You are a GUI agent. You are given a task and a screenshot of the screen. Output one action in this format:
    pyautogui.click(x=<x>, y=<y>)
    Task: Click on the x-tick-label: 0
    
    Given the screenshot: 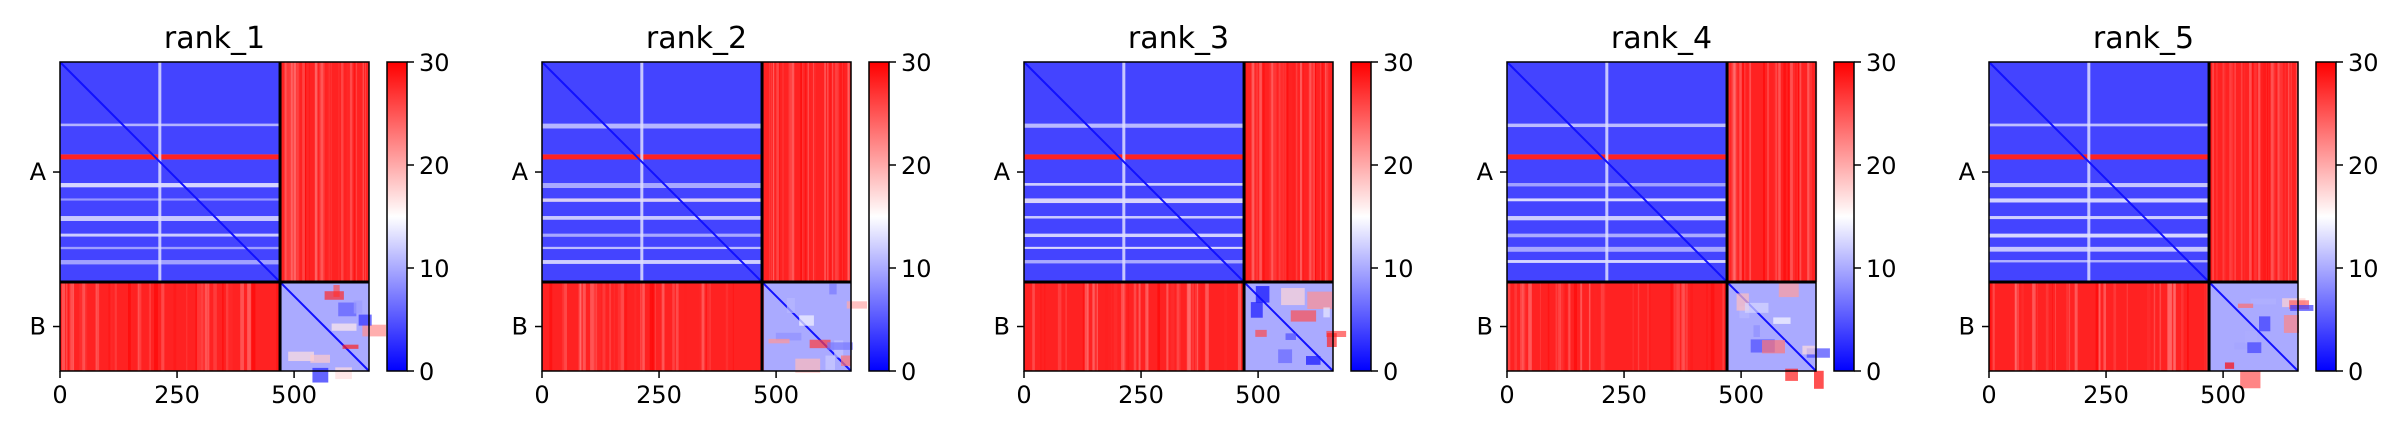 What is the action you would take?
    pyautogui.click(x=1023, y=395)
    